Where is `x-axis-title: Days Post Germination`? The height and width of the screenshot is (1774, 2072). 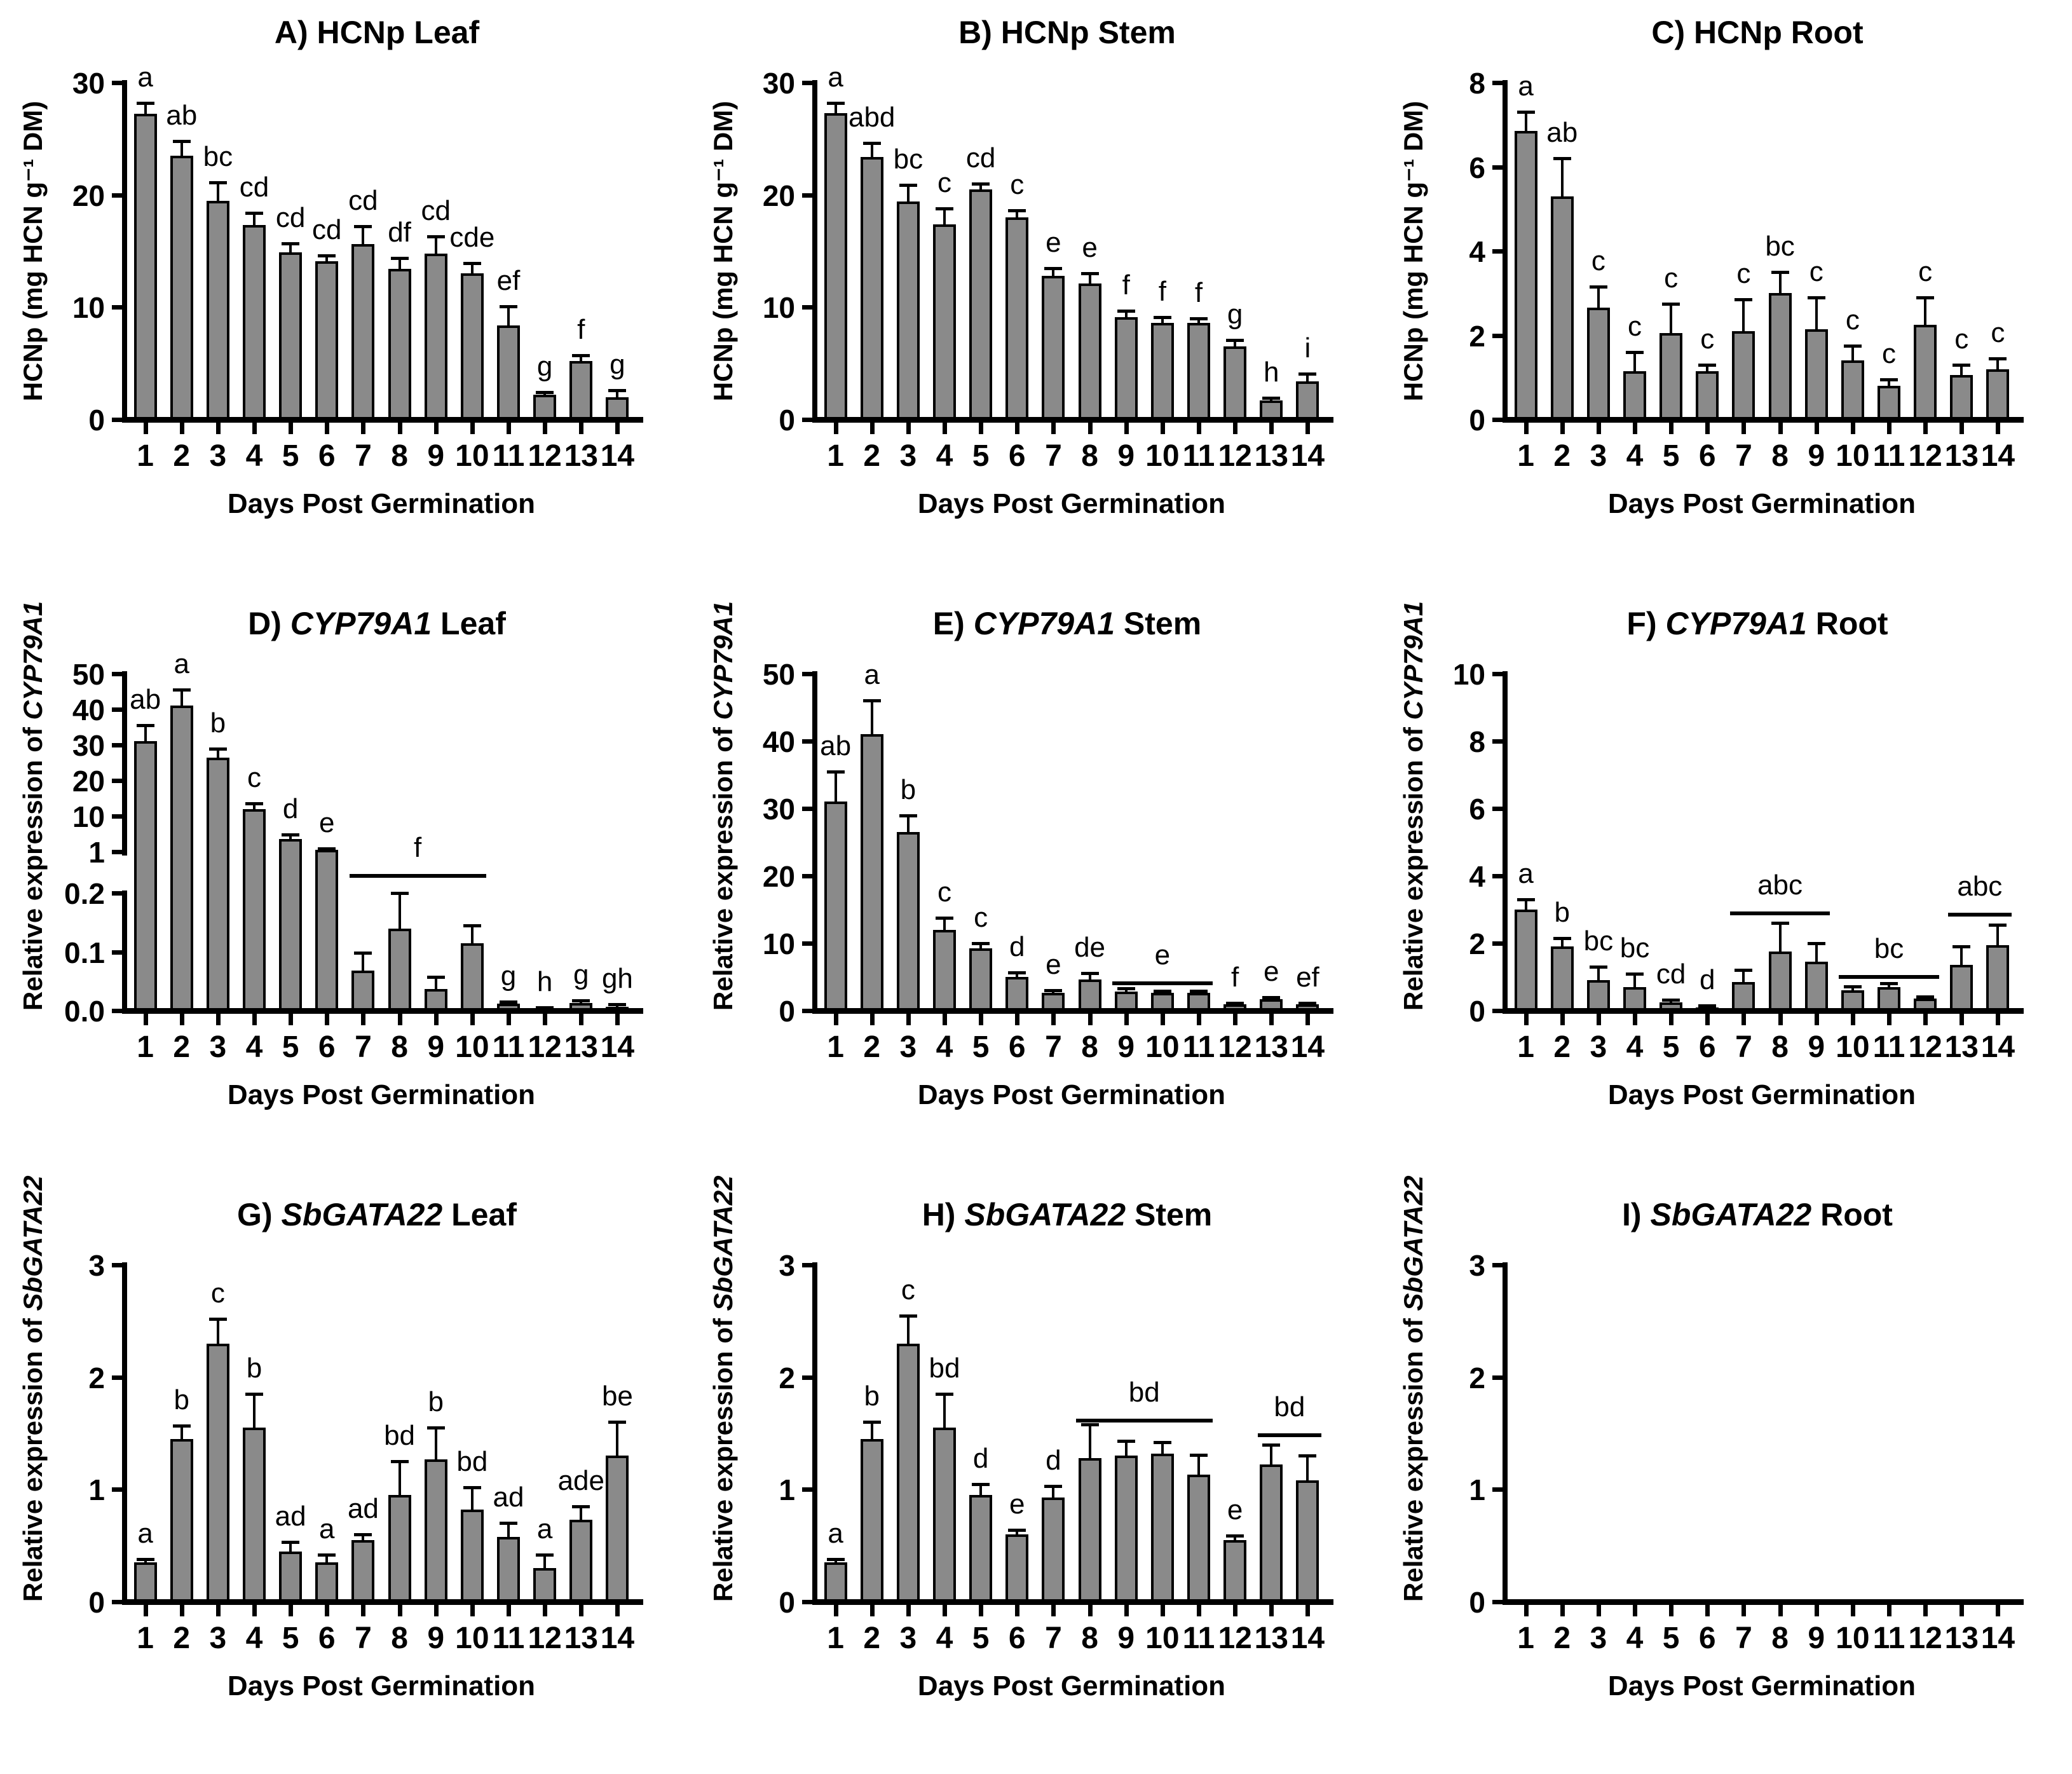 x-axis-title: Days Post Germination is located at coordinates (1761, 1686).